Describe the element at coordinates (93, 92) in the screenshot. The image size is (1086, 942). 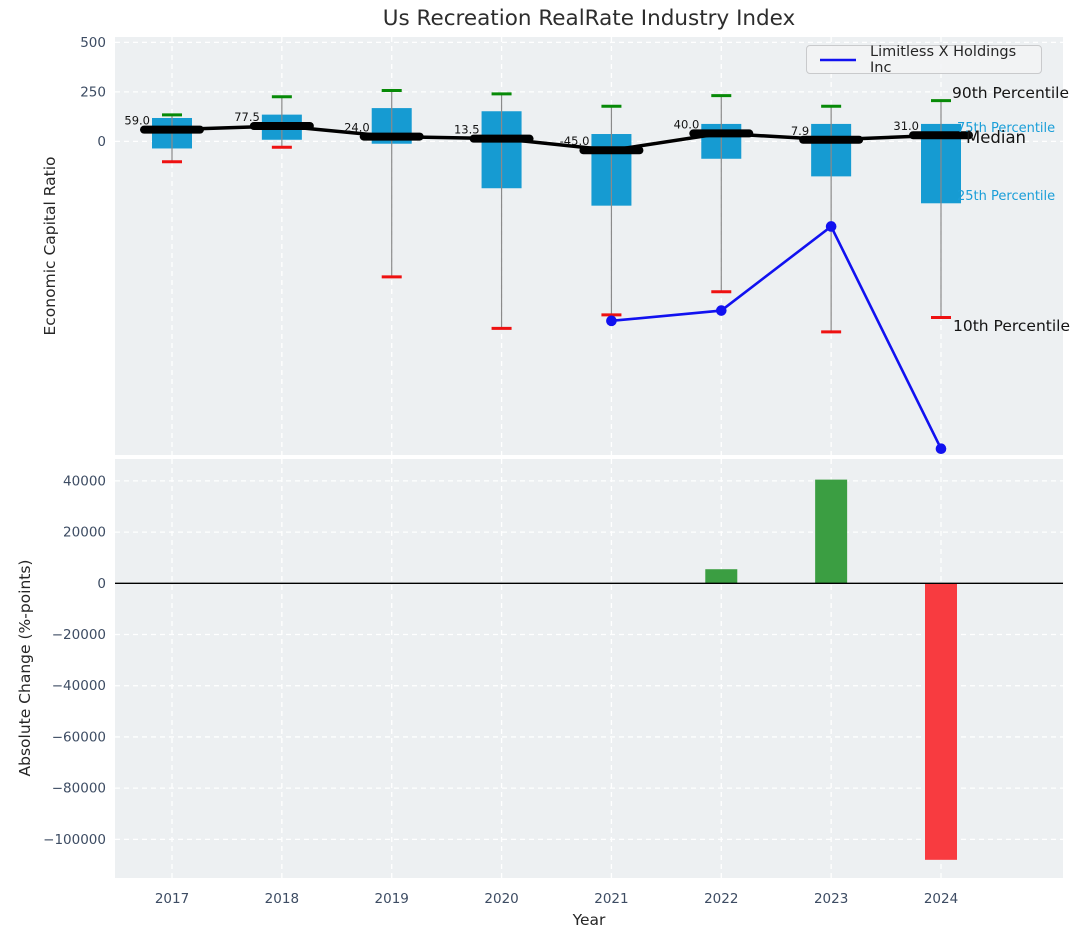
I see `top-y-tick-label: 250` at that location.